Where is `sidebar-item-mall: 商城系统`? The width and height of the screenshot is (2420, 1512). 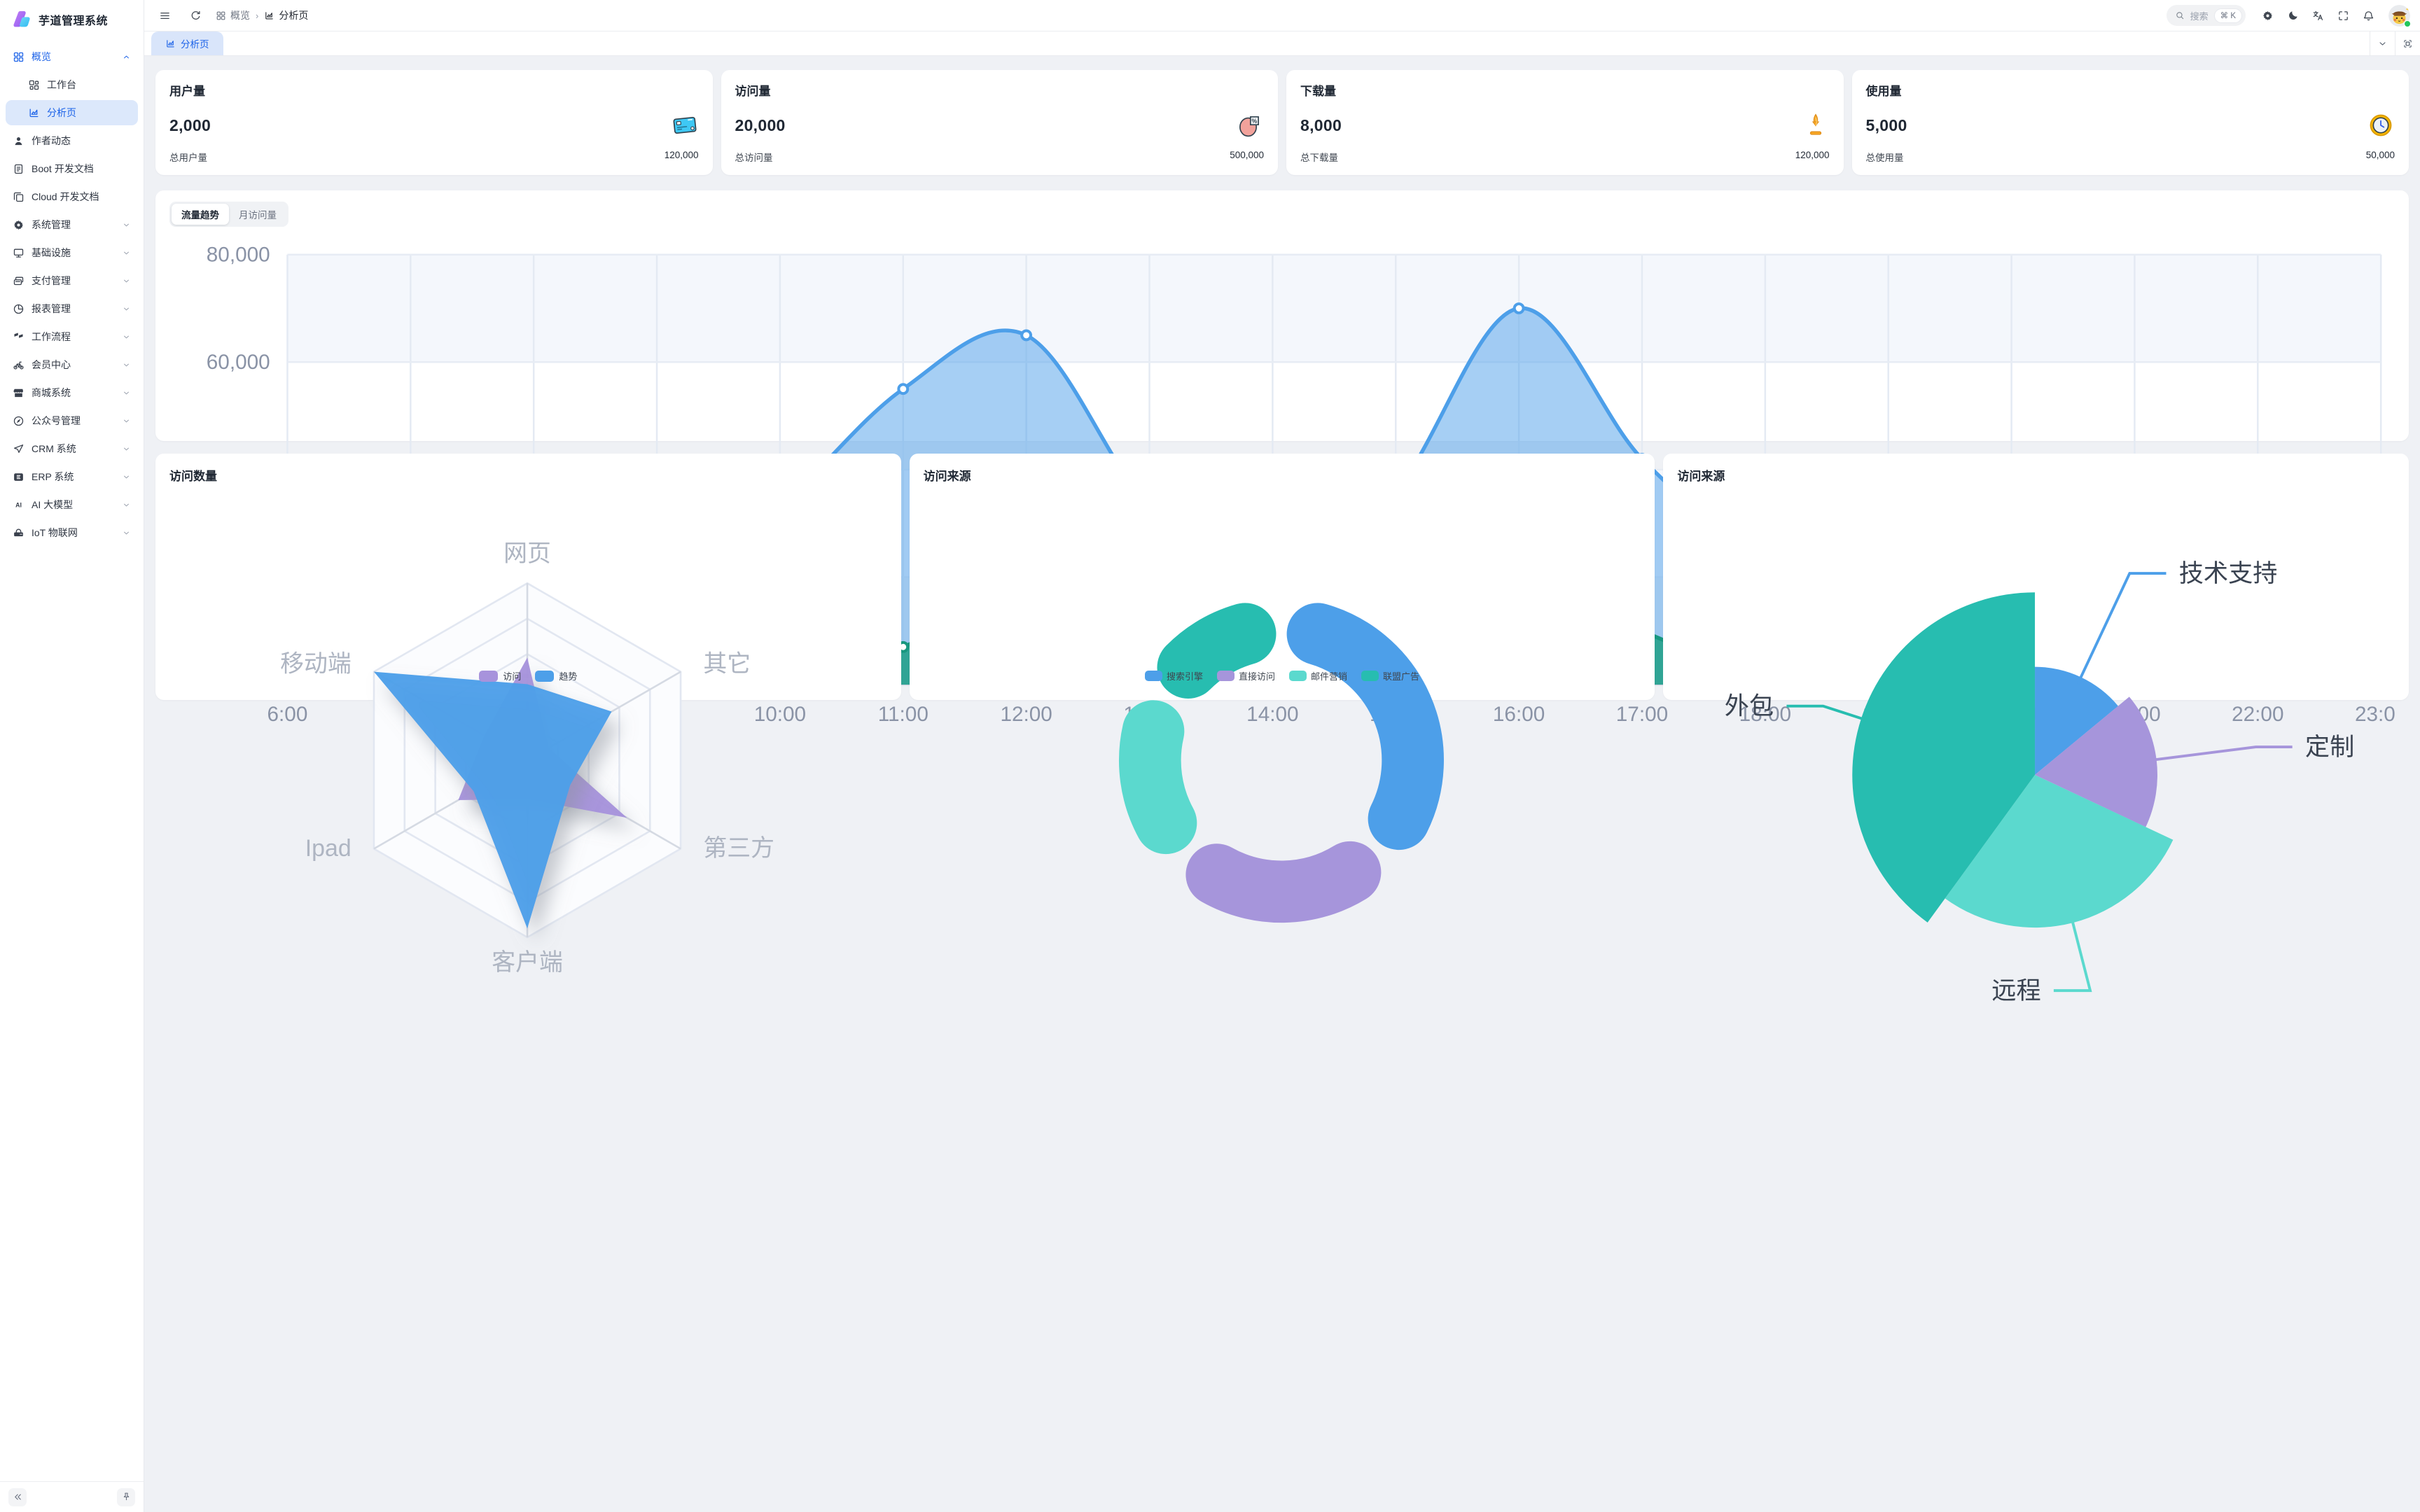
sidebar-item-mall: 商城系统 is located at coordinates (72, 392).